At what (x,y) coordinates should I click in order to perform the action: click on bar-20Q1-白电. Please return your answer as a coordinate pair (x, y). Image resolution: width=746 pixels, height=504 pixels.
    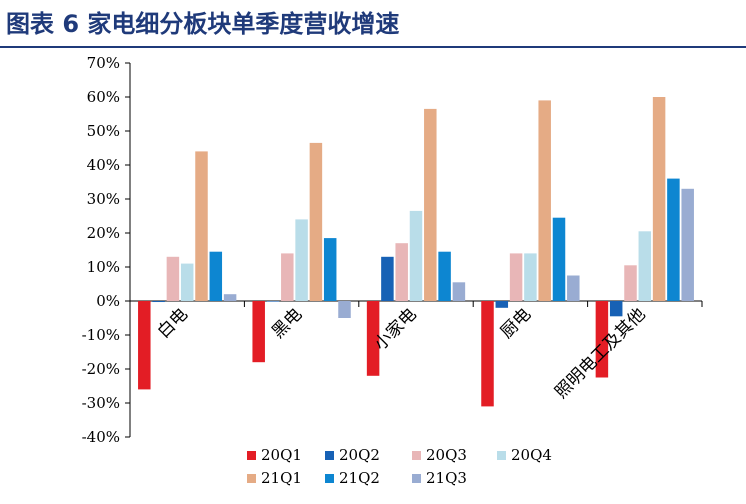
    Looking at the image, I should click on (144, 345).